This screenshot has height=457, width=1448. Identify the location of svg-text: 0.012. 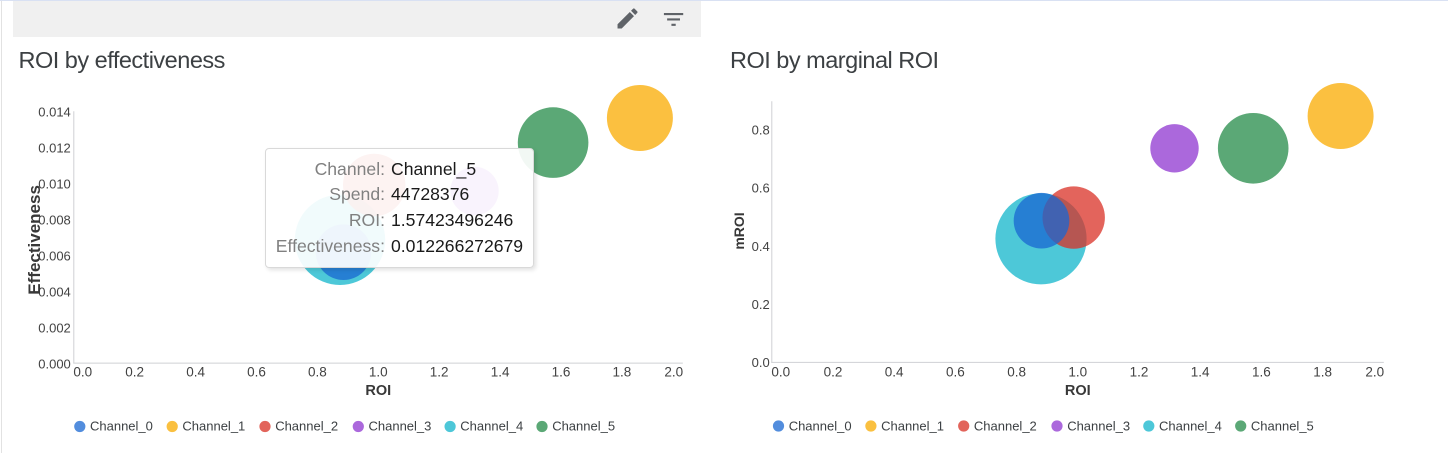
(54, 147).